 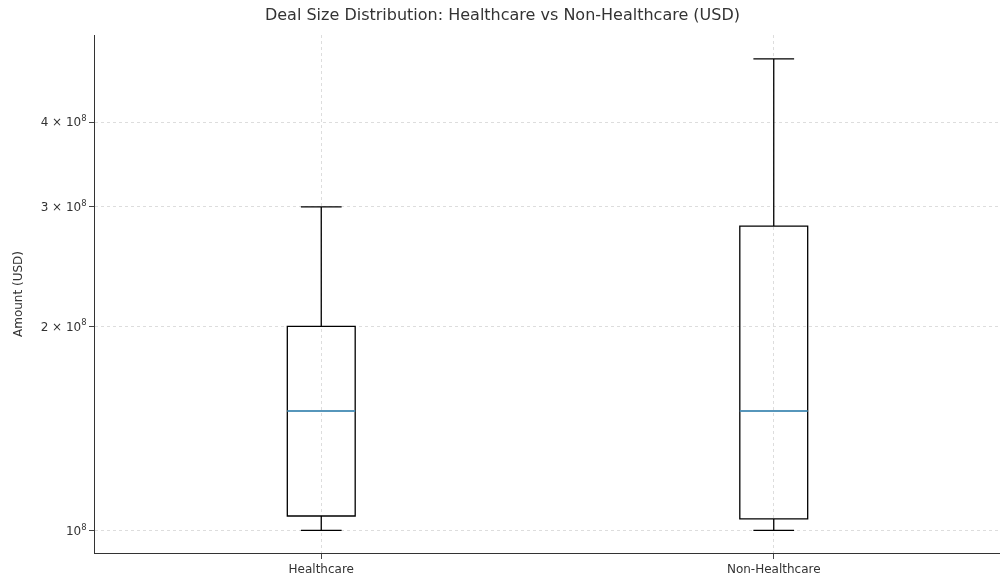 What do you see at coordinates (63, 206) in the screenshot?
I see `y-tick-label: 3 × 10$^{8}$` at bounding box center [63, 206].